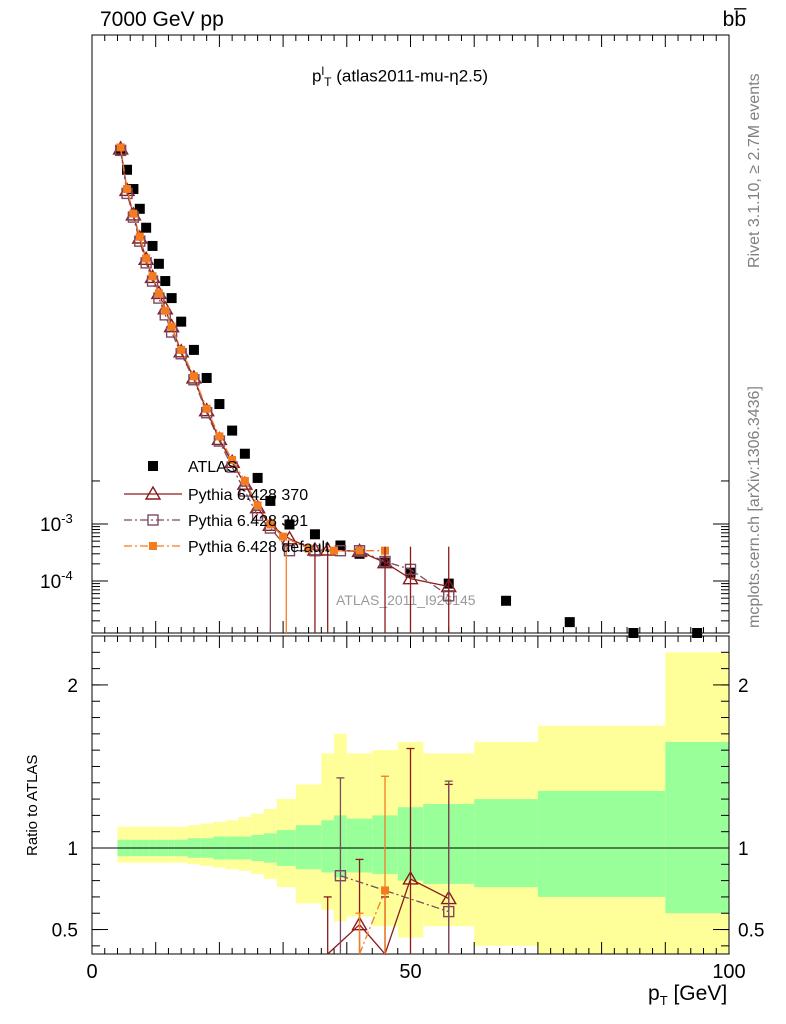 This screenshot has height=1024, width=786. What do you see at coordinates (410, 972) in the screenshot?
I see `x-tick-label: 50` at bounding box center [410, 972].